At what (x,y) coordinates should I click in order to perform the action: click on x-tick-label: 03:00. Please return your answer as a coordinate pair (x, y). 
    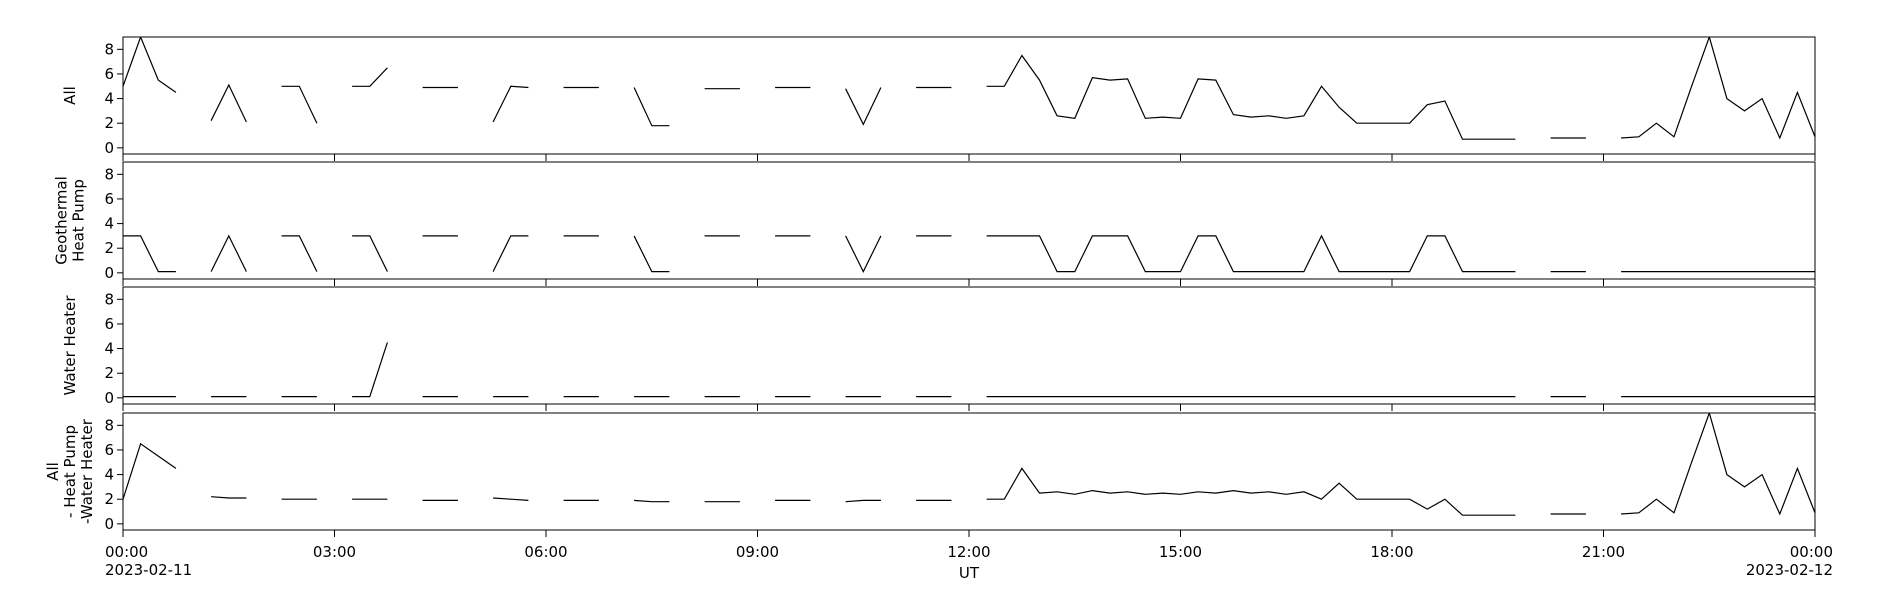
    Looking at the image, I should click on (334, 552).